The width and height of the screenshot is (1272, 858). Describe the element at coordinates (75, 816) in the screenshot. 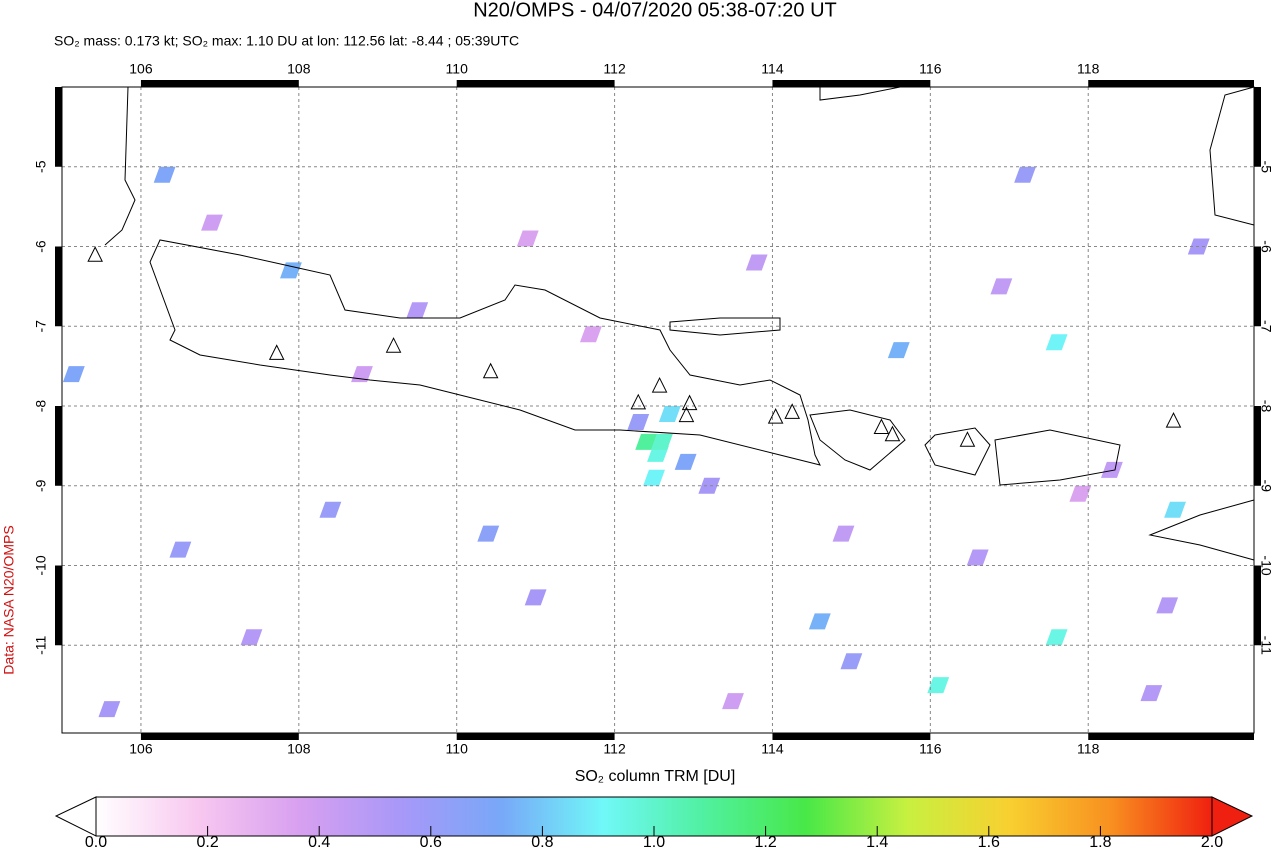

I see `colorbar-min-arrow` at that location.